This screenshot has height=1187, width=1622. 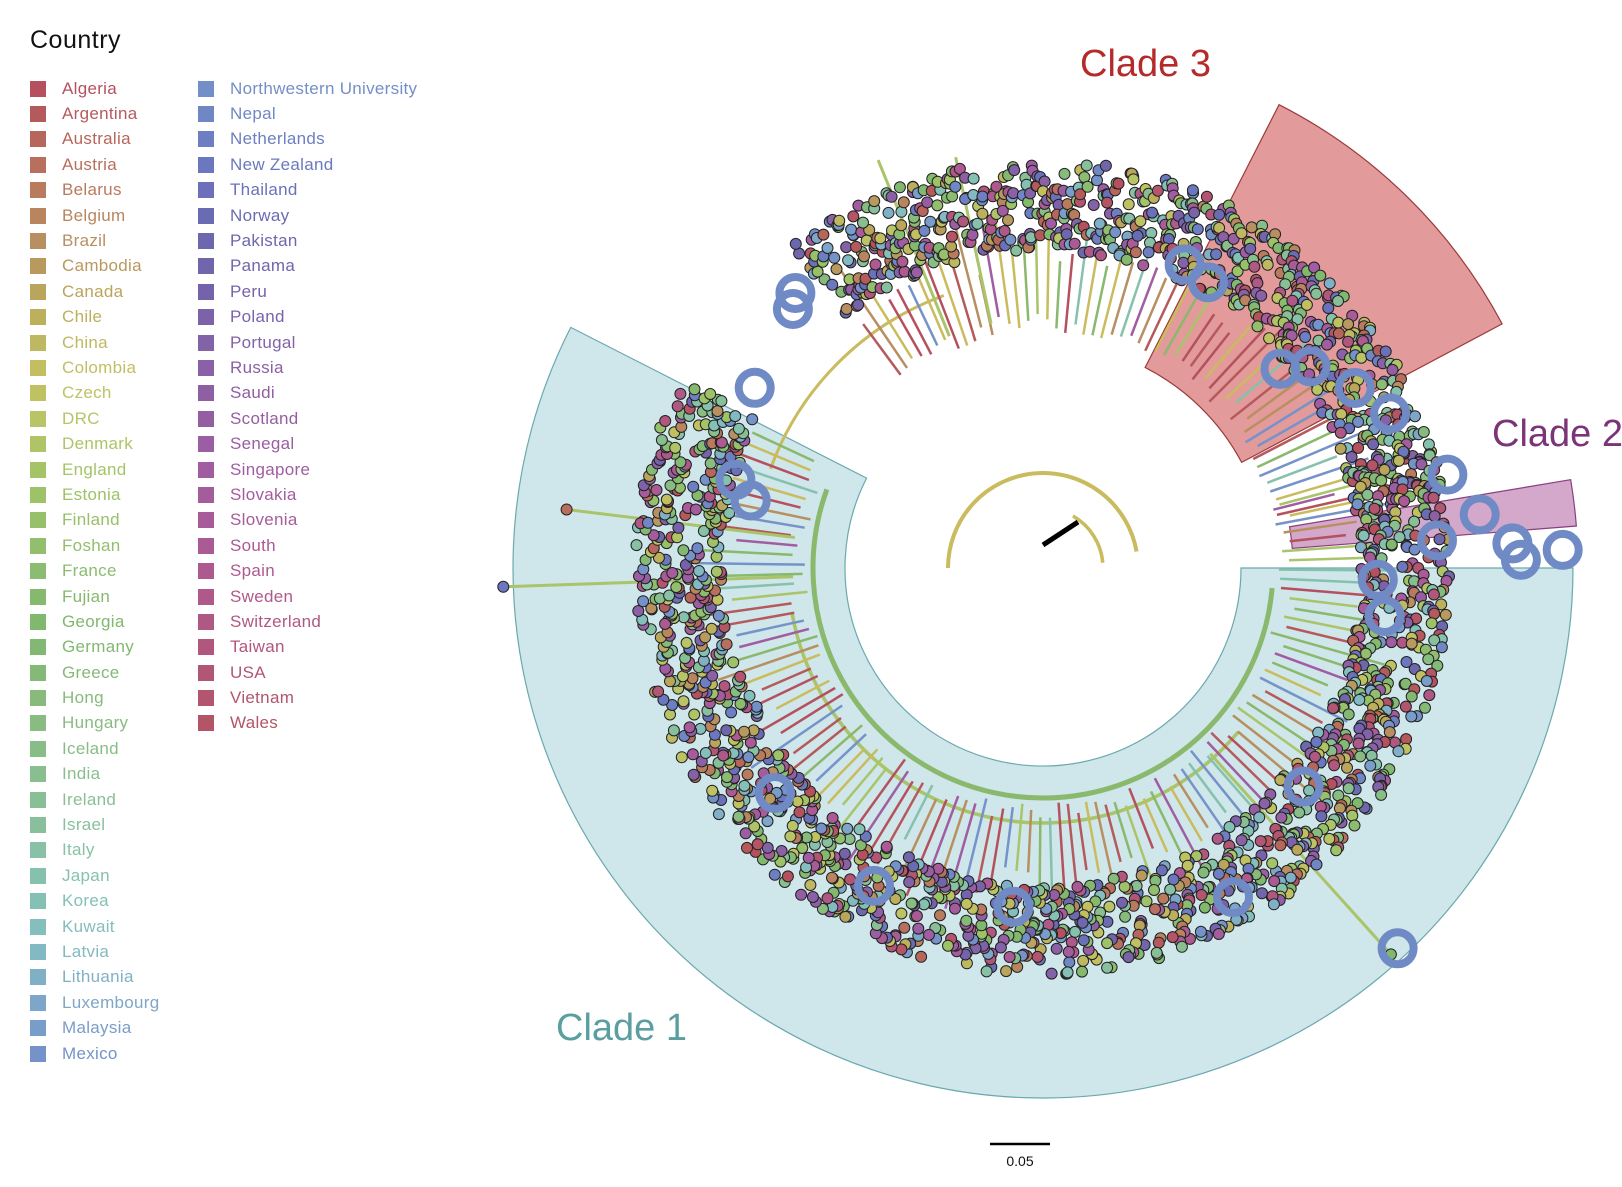 I want to click on legend-item: Israel, so click(x=95, y=824).